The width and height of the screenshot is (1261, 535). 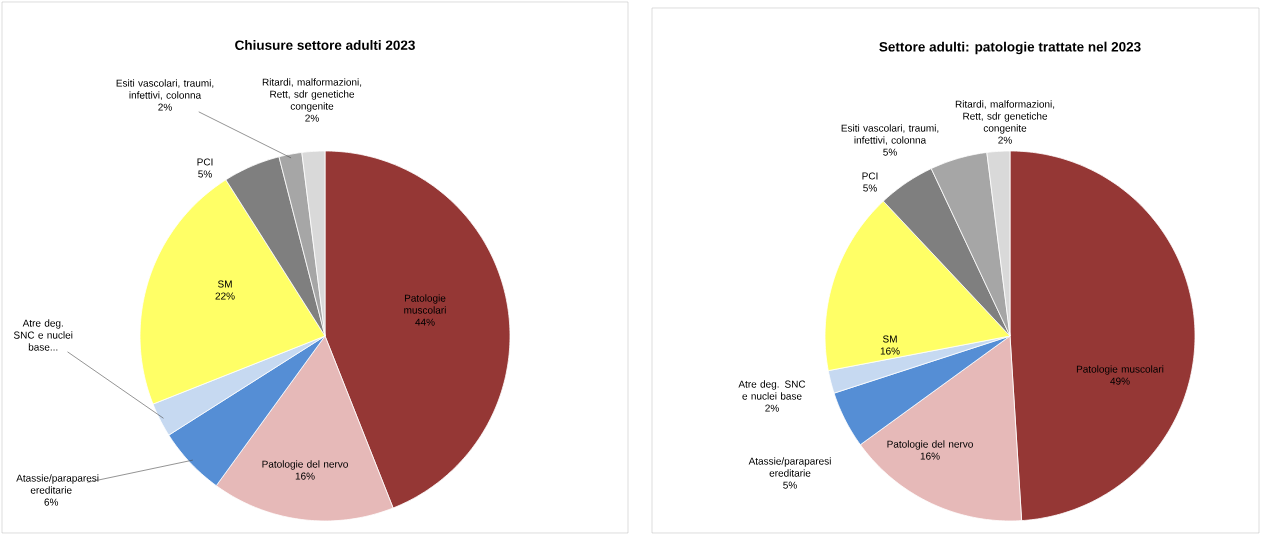 What do you see at coordinates (772, 390) in the screenshot?
I see `slice-label: Atre deg. SNC e nuclei base` at bounding box center [772, 390].